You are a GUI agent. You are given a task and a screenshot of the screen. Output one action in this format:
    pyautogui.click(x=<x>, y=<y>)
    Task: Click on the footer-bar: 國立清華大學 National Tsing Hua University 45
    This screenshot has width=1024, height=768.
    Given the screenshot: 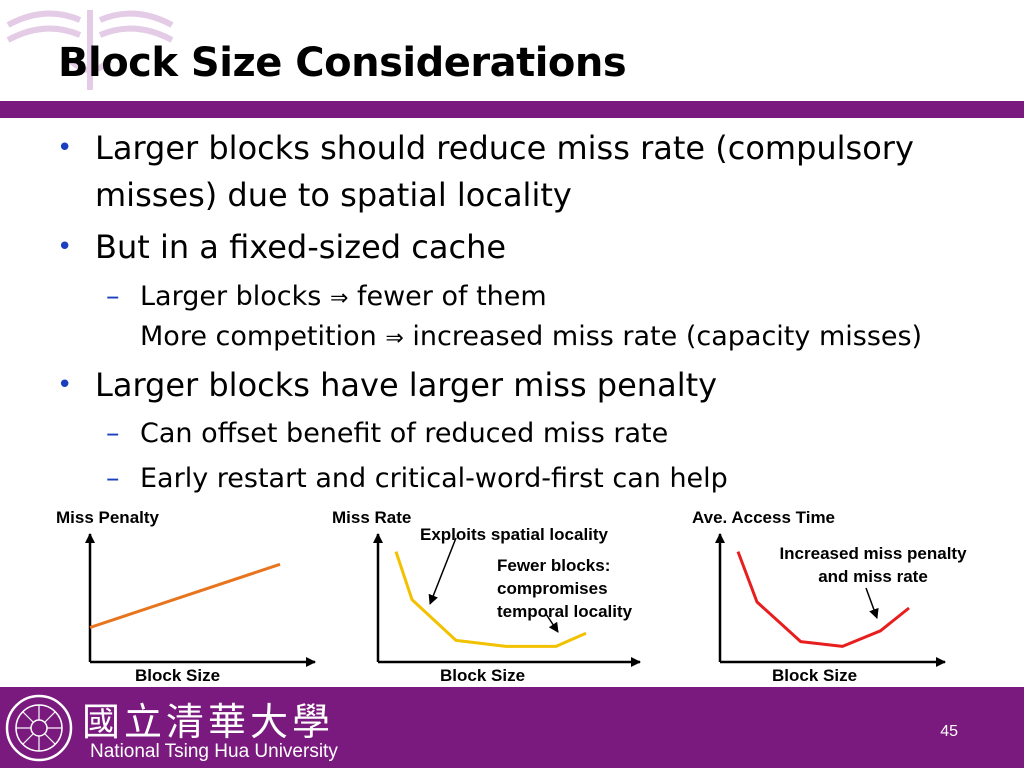 What is the action you would take?
    pyautogui.click(x=512, y=727)
    